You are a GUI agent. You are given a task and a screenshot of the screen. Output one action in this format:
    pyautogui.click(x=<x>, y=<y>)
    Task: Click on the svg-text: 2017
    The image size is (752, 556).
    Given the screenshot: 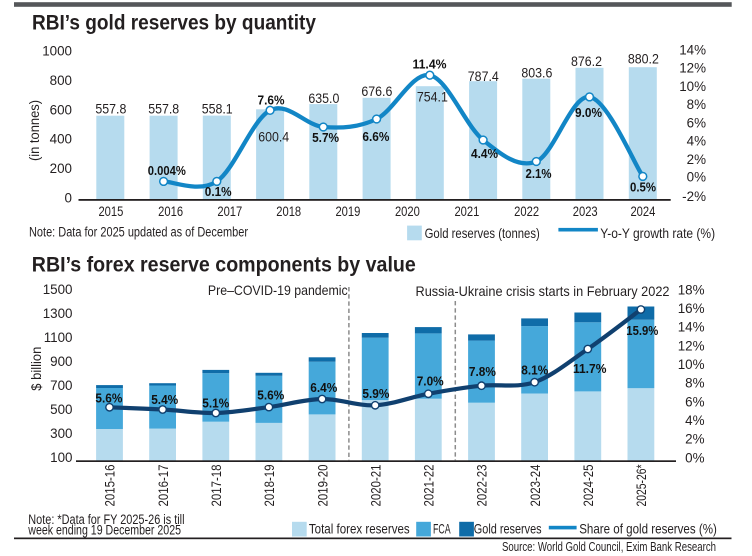 What is the action you would take?
    pyautogui.click(x=229, y=211)
    